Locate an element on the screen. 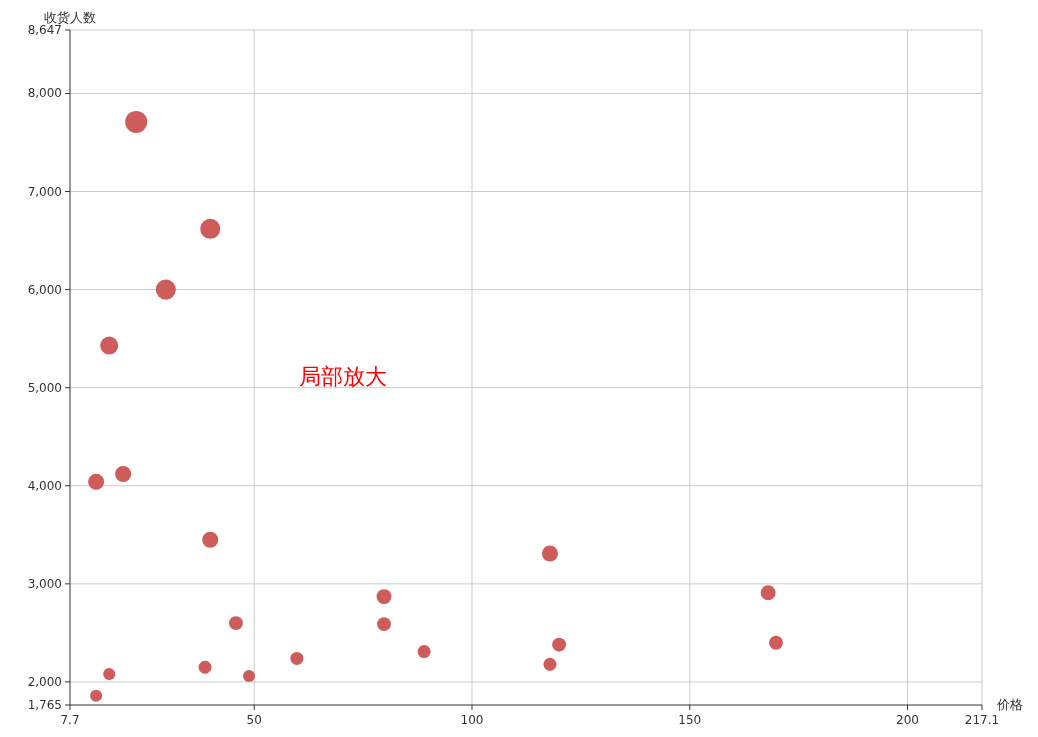 Image resolution: width=1038 pixels, height=737 pixels. x-tick-label: 7.7 is located at coordinates (70, 720).